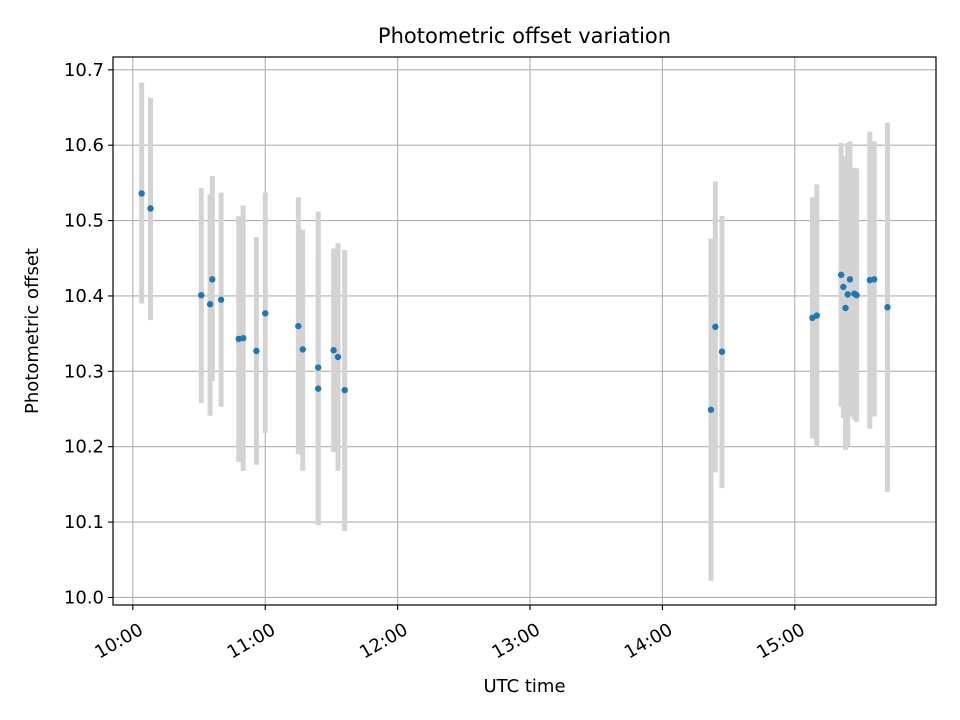  Describe the element at coordinates (84, 371) in the screenshot. I see `y-tick-label: 10.3` at that location.